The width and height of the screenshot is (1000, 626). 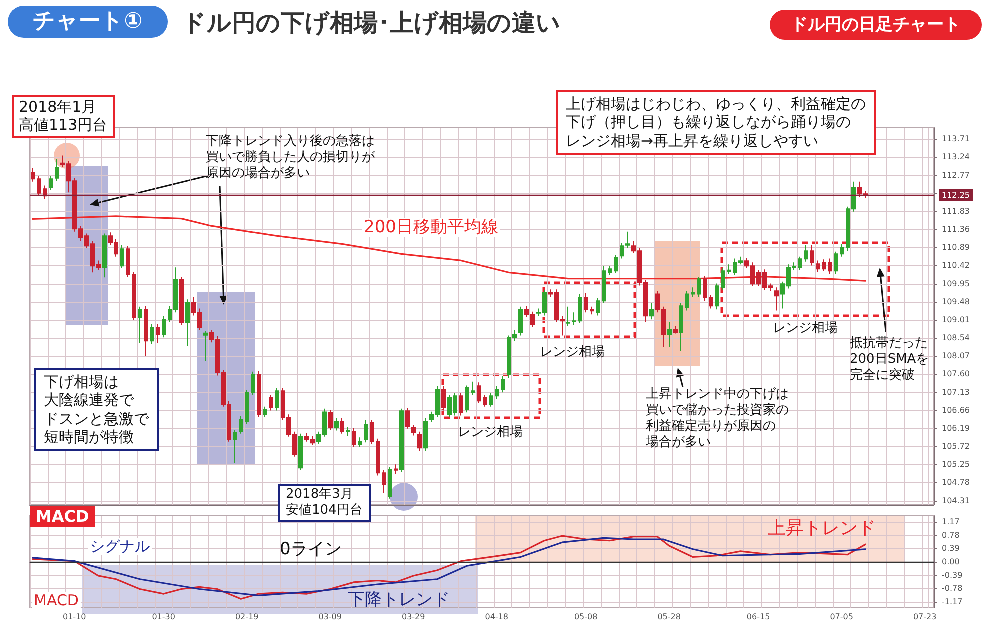 I want to click on y-tick-label: 109.48, so click(x=956, y=301).